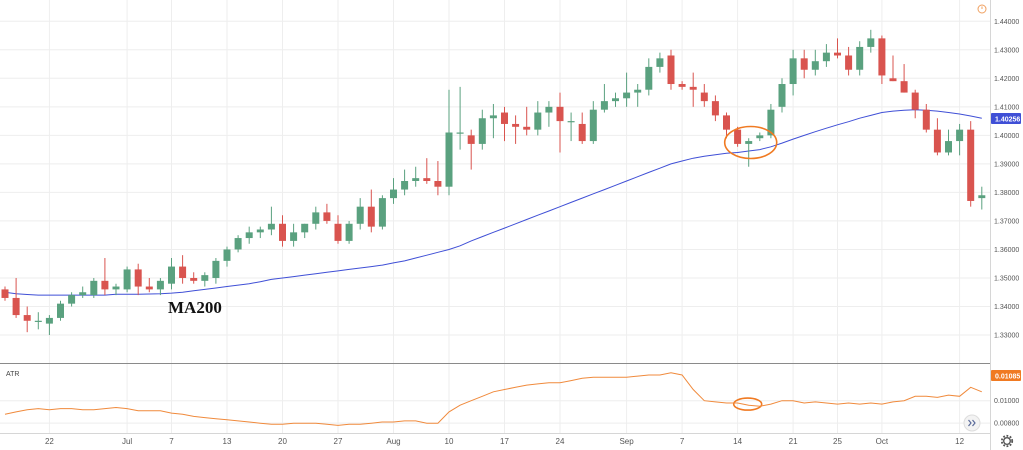 This screenshot has width=1023, height=450. I want to click on price-annotation-ellipse, so click(750, 142).